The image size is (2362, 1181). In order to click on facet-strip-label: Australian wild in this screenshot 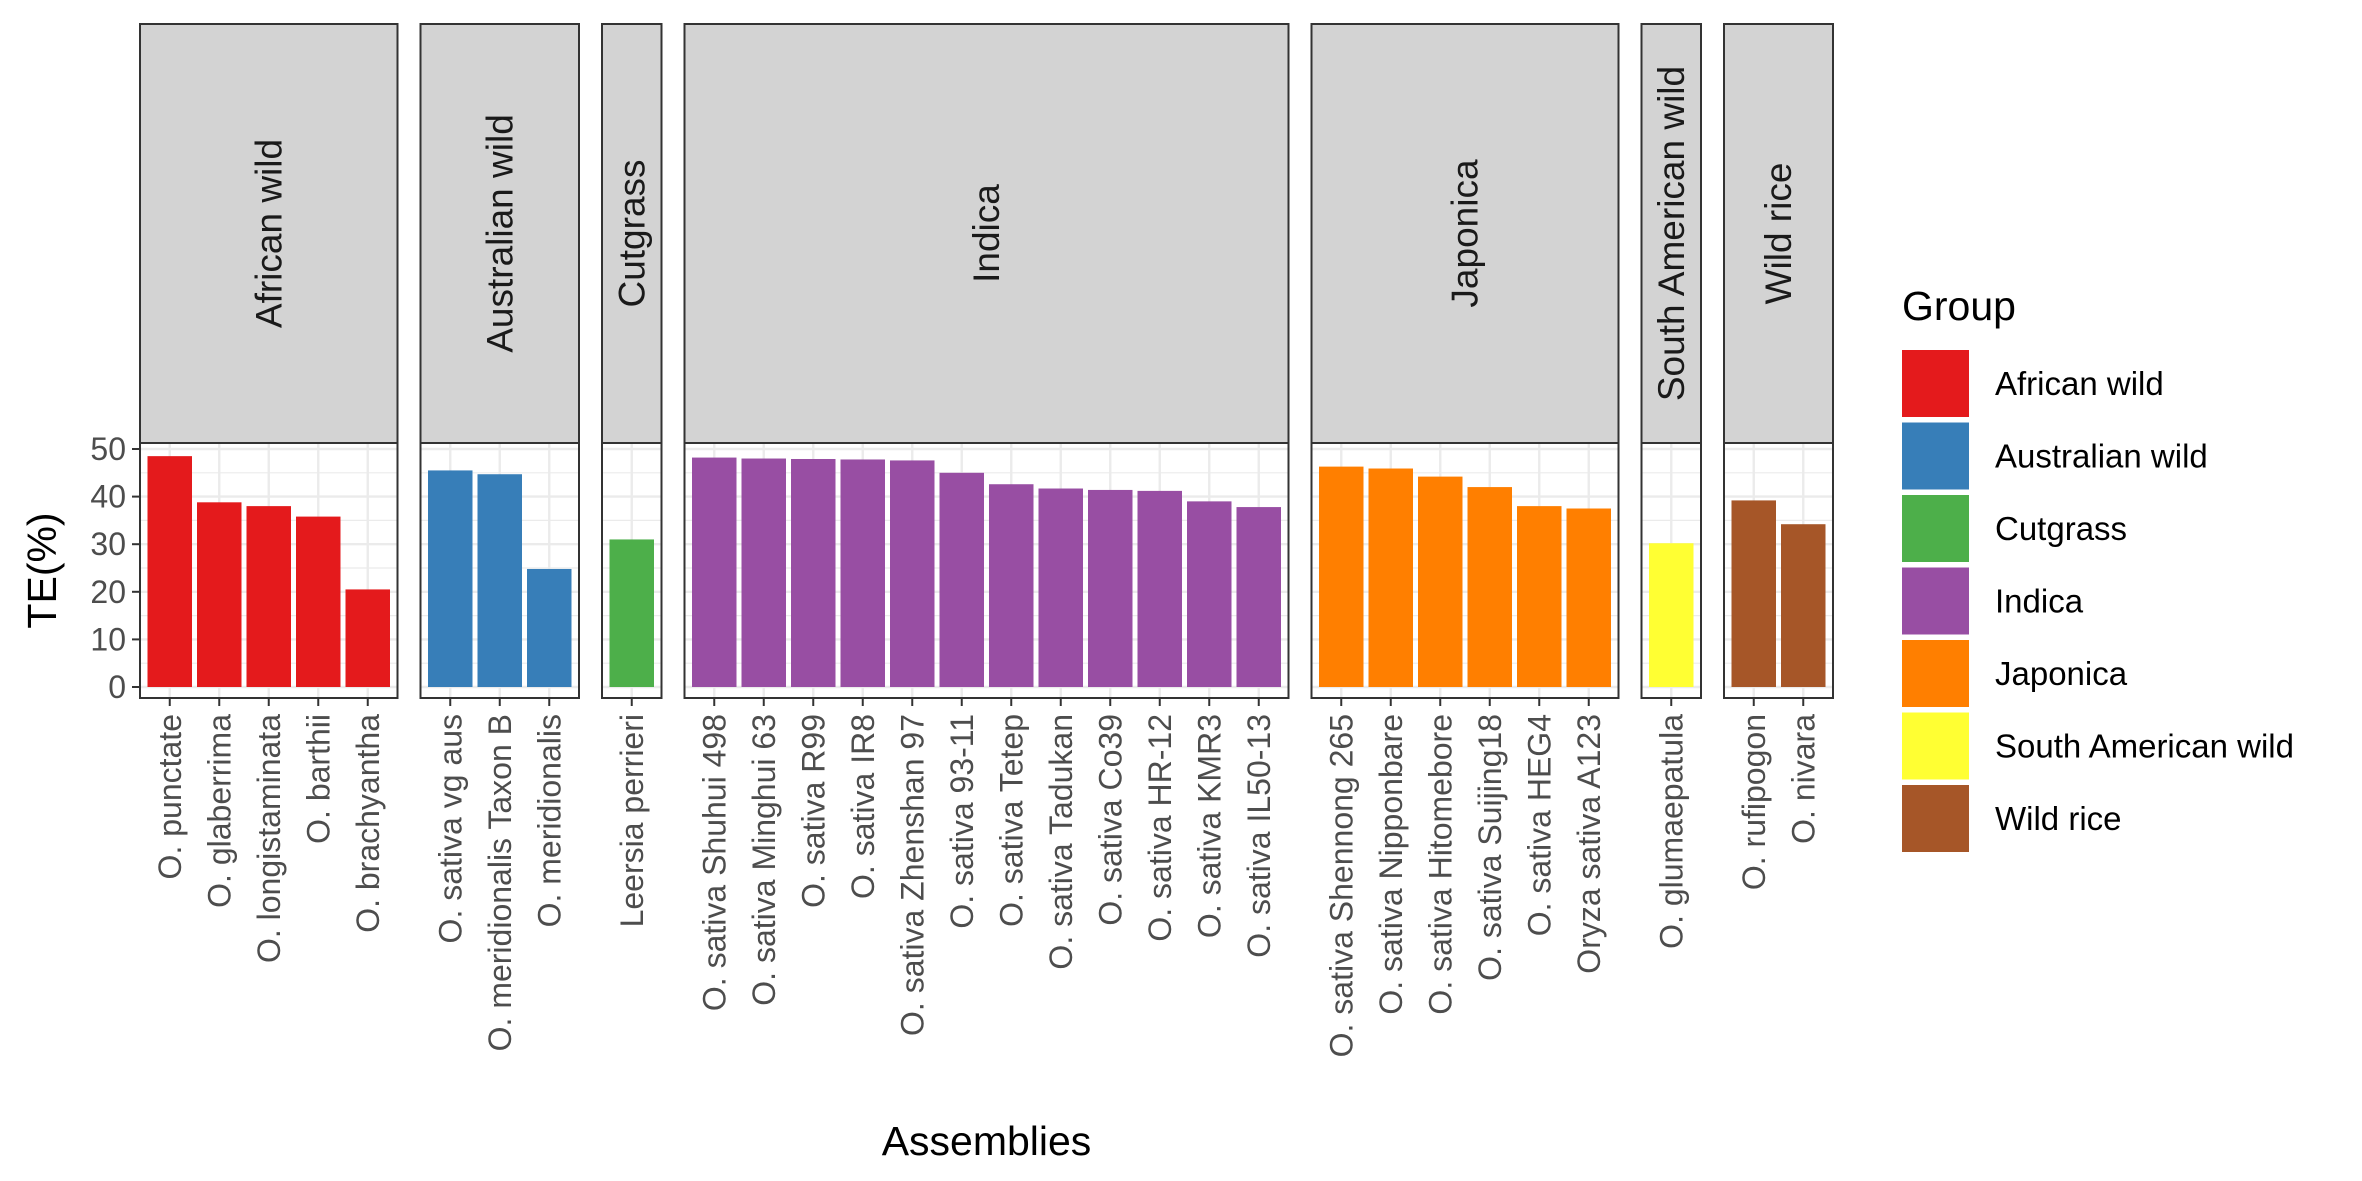, I will do `click(499, 233)`.